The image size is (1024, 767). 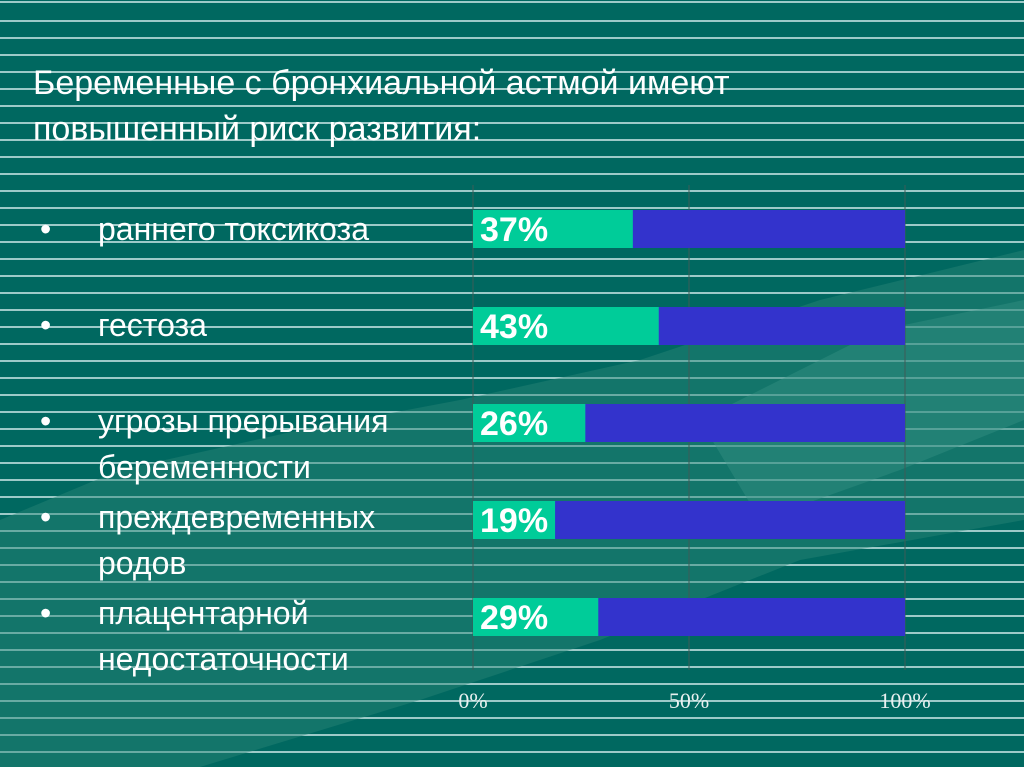 I want to click on list-item: • преждевременных родов, so click(x=250, y=540).